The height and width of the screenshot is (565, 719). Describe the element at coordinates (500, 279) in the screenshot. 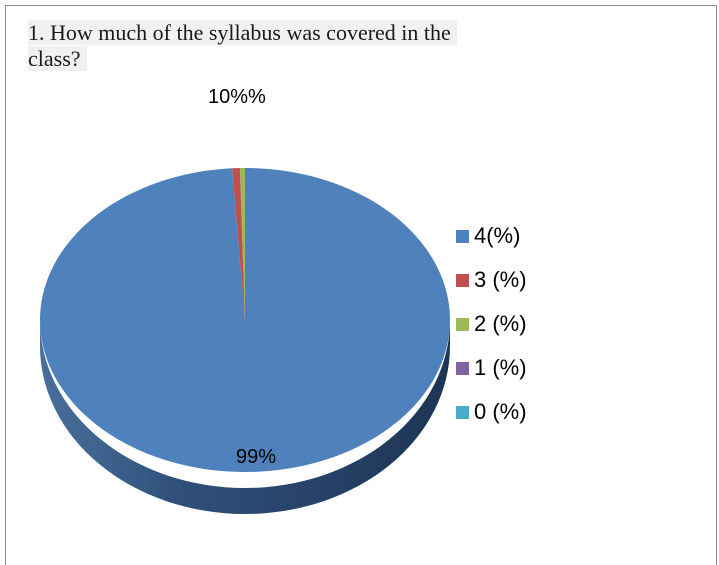

I see `legend-label-3: 3 (%)` at that location.